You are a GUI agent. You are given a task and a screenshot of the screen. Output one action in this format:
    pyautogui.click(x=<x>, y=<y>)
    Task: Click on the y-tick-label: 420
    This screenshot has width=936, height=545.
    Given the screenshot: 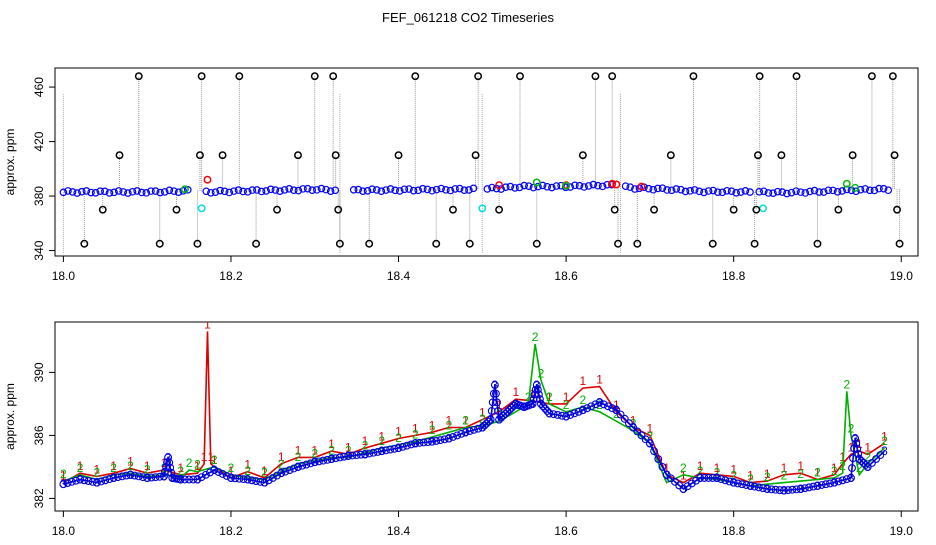 What is the action you would take?
    pyautogui.click(x=39, y=141)
    